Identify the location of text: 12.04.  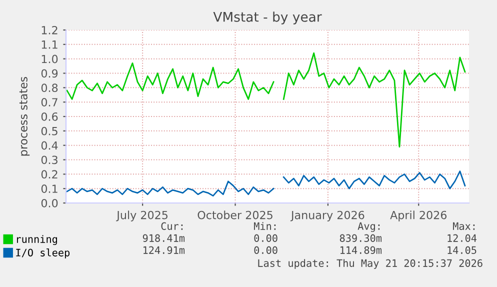
(462, 238).